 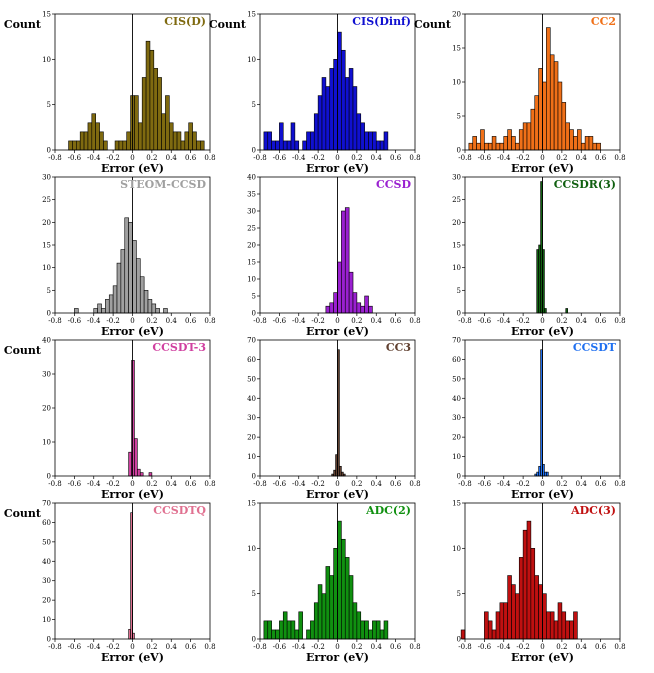 What do you see at coordinates (595, 347) in the screenshot?
I see `method-title: CCSDT` at bounding box center [595, 347].